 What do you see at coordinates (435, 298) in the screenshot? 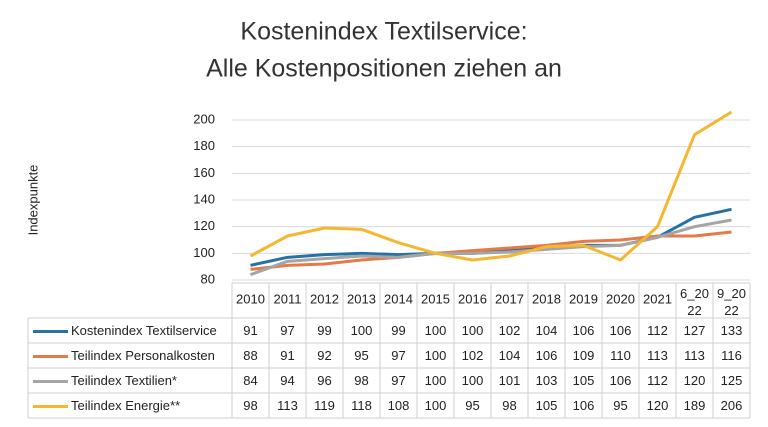
I see `x-tick-label: 2015` at bounding box center [435, 298].